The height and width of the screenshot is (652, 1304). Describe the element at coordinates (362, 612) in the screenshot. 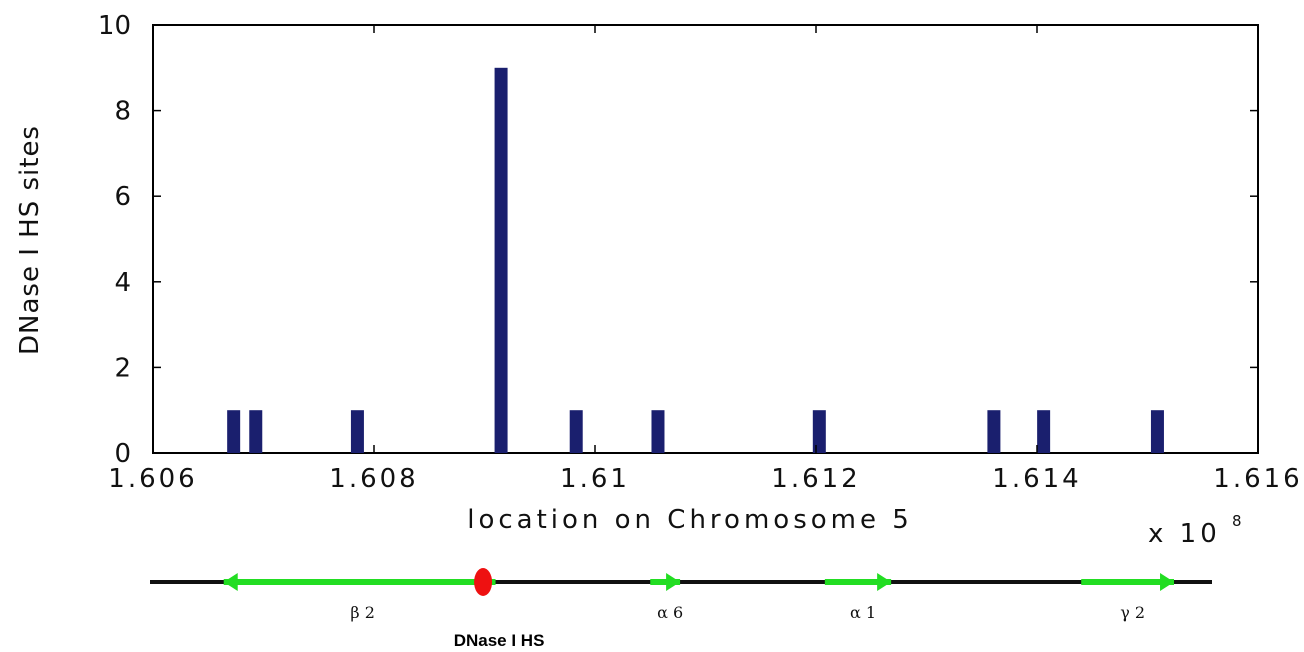

I see `gene-label: β 2` at that location.